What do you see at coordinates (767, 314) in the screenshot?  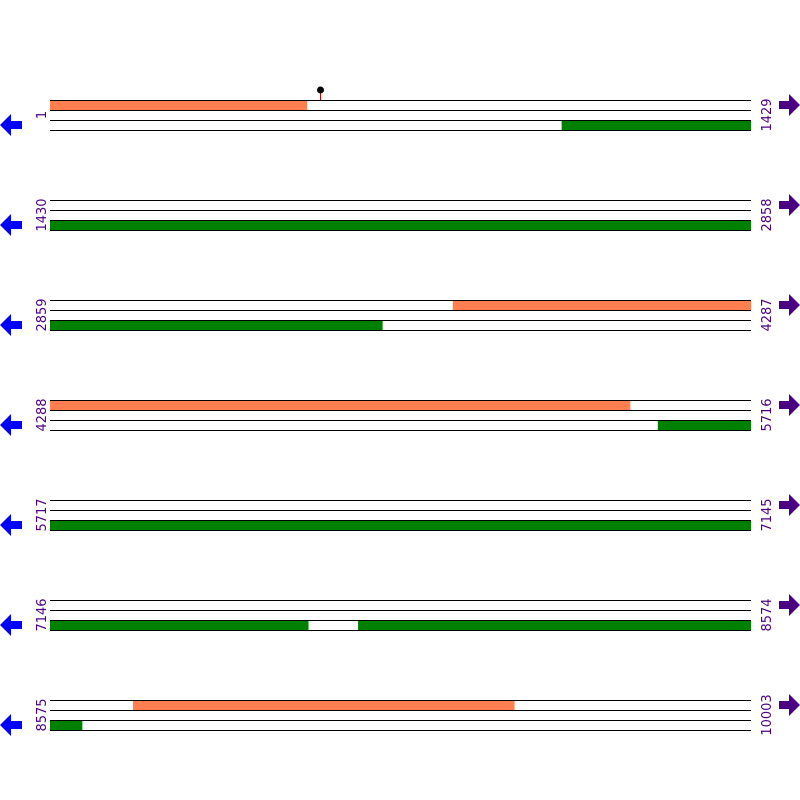 I see `row-end-label: 4287` at bounding box center [767, 314].